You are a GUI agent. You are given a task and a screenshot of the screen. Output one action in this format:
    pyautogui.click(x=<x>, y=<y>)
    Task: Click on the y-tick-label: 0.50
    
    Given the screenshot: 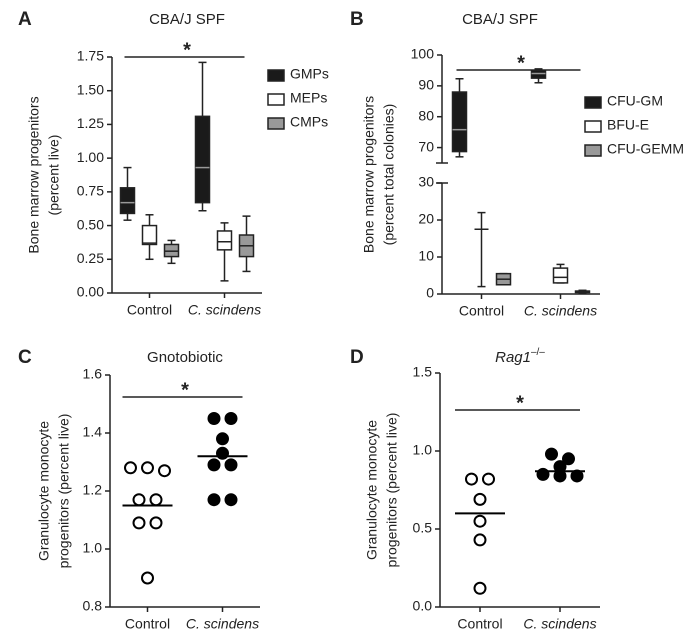 What is the action you would take?
    pyautogui.click(x=90, y=224)
    